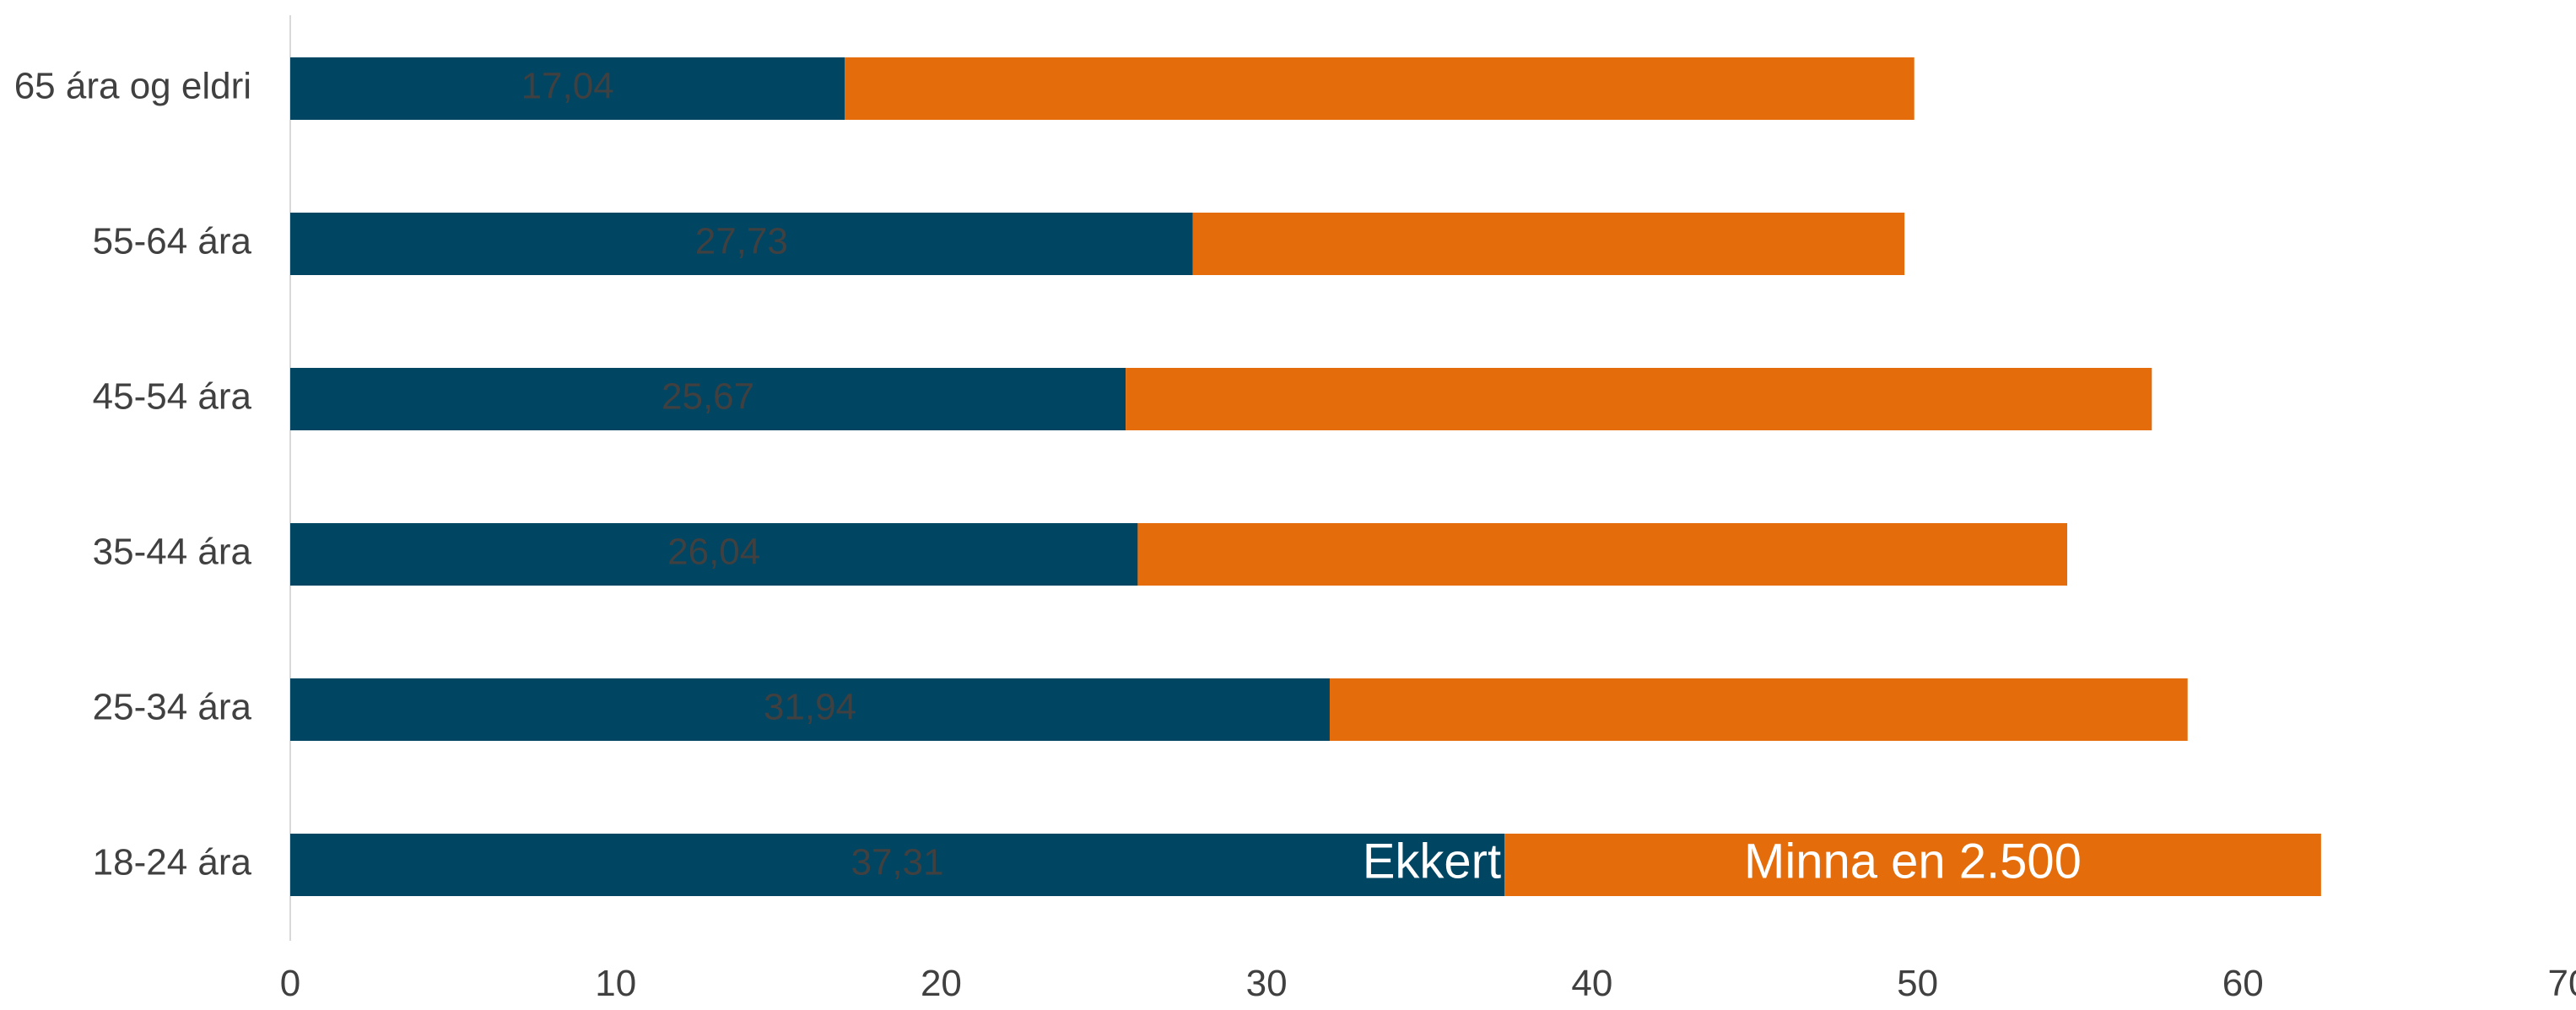 The width and height of the screenshot is (2576, 1010). Describe the element at coordinates (941, 983) in the screenshot. I see `x-tick-label: 20` at that location.